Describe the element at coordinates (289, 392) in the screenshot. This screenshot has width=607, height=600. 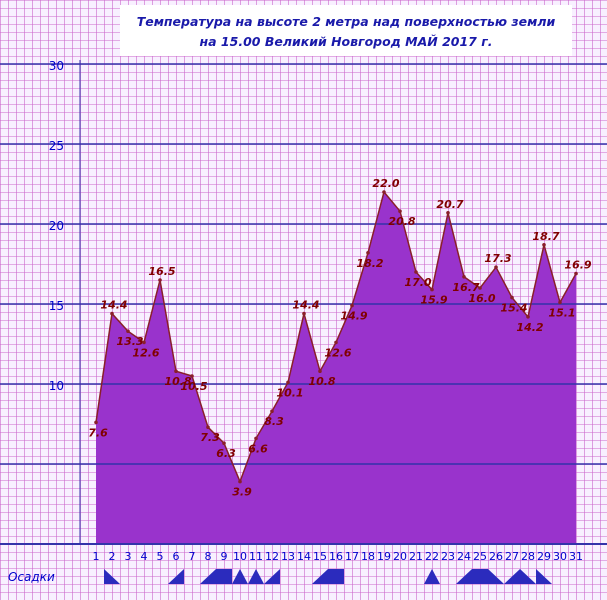
I see `value-label: 10.1` at that location.